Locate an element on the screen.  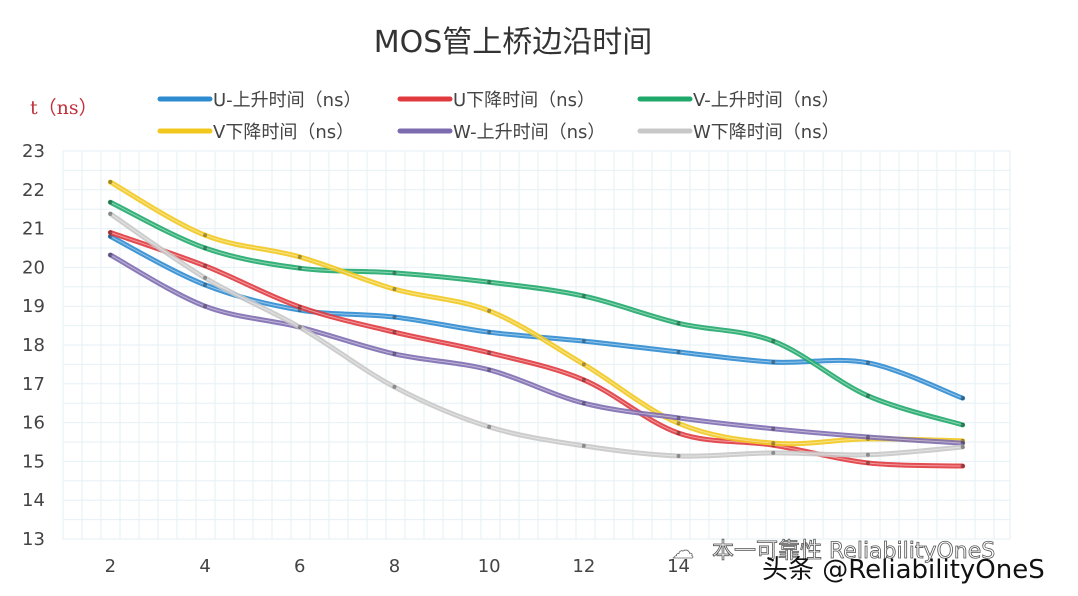
legend-label: W下降时间（ns） is located at coordinates (766, 132).